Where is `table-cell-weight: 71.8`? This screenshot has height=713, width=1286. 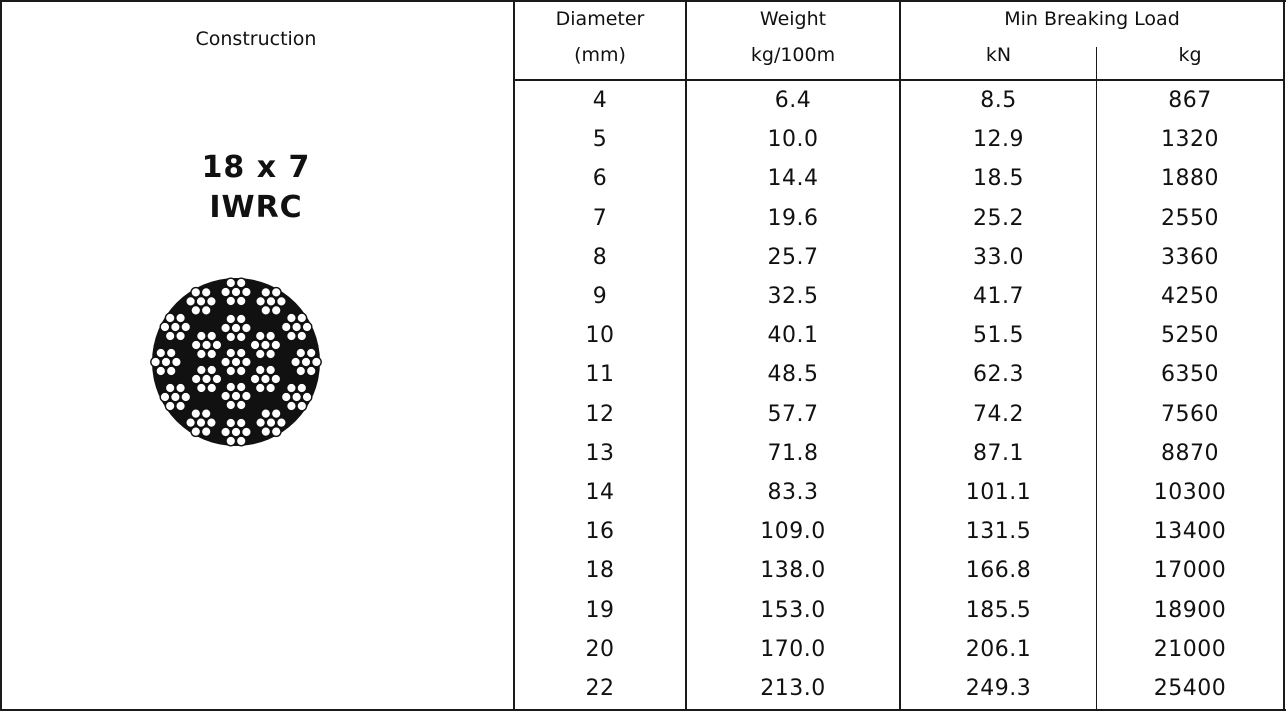 table-cell-weight: 71.8 is located at coordinates (793, 453).